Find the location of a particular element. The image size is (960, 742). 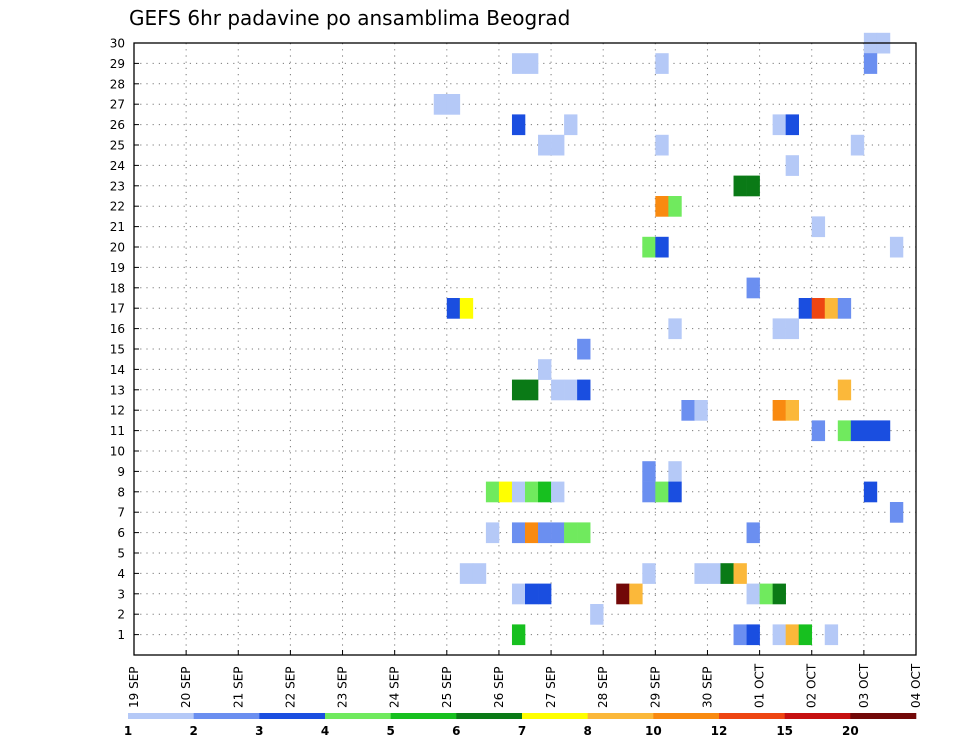

x-tick-label: 26 SEP is located at coordinates (499, 687).